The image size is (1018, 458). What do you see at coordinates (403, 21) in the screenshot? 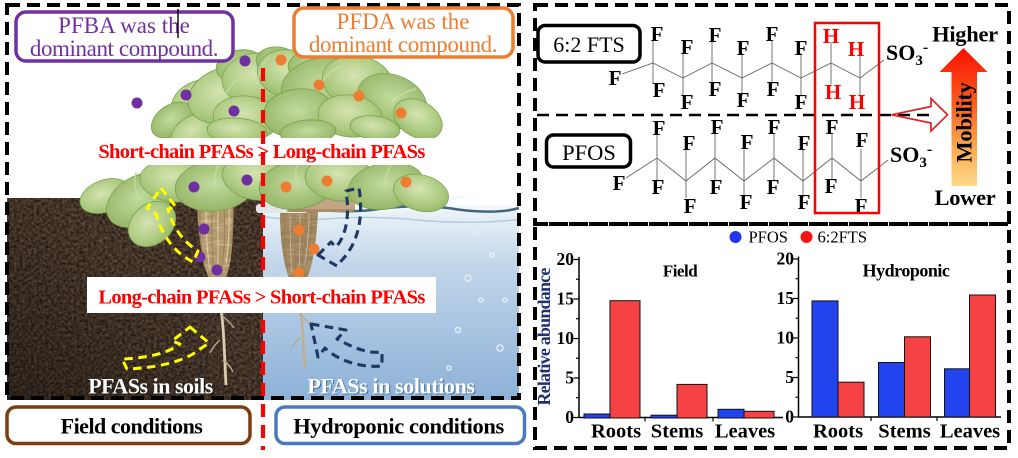
I see `svg-text: PFDA was the` at bounding box center [403, 21].